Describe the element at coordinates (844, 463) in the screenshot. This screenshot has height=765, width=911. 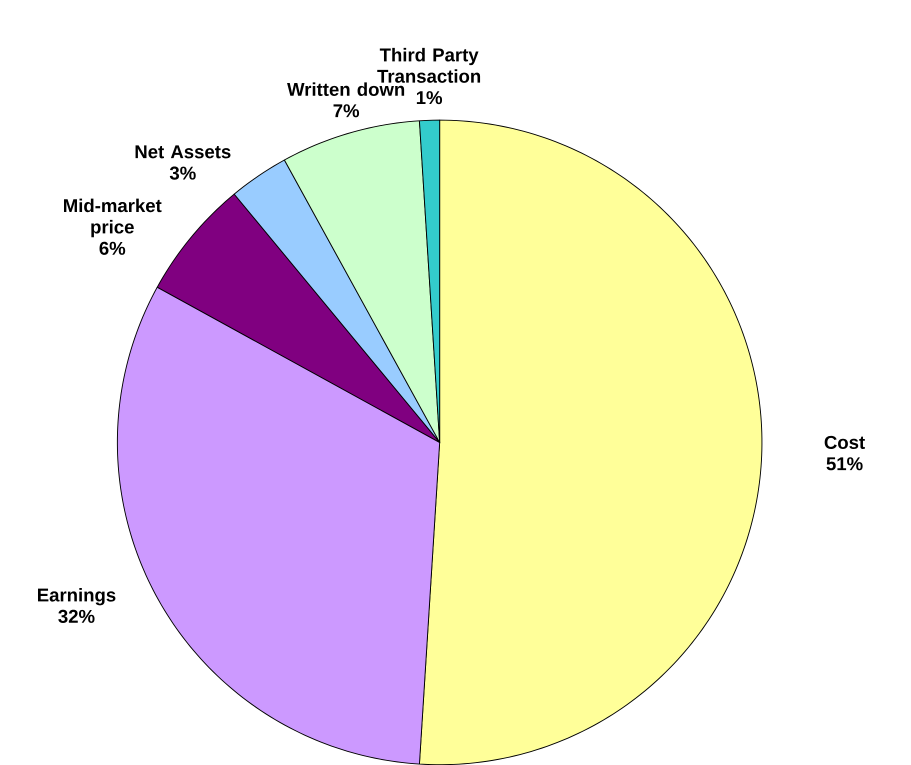
I see `data-label: 51%` at that location.